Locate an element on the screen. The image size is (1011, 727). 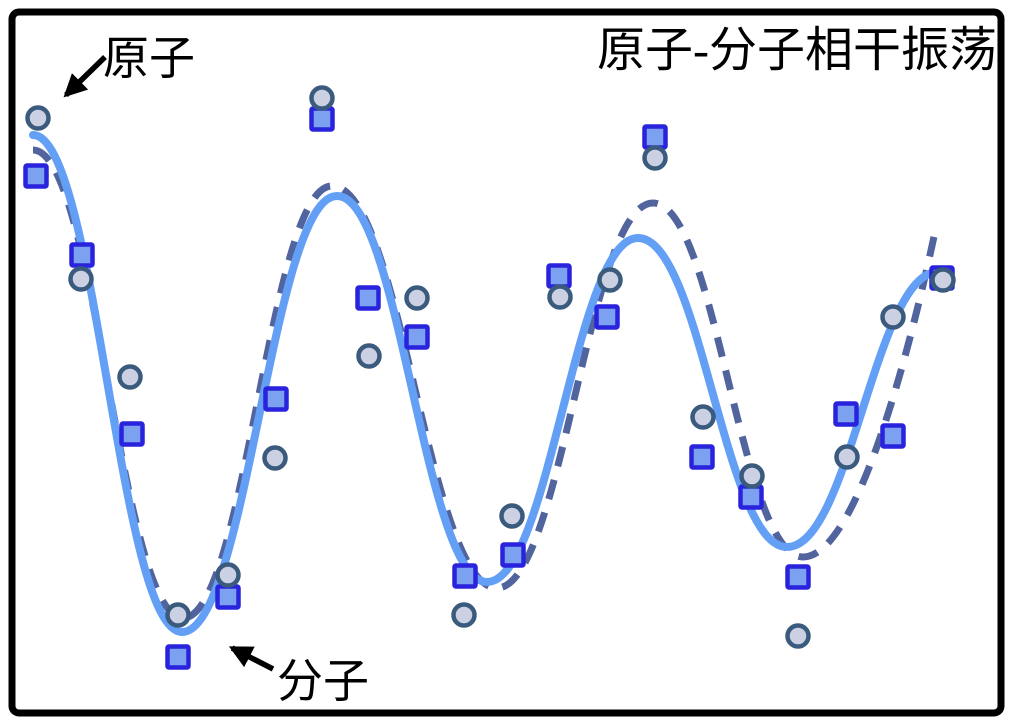
molecule-label-arrow is located at coordinates (251, 658).